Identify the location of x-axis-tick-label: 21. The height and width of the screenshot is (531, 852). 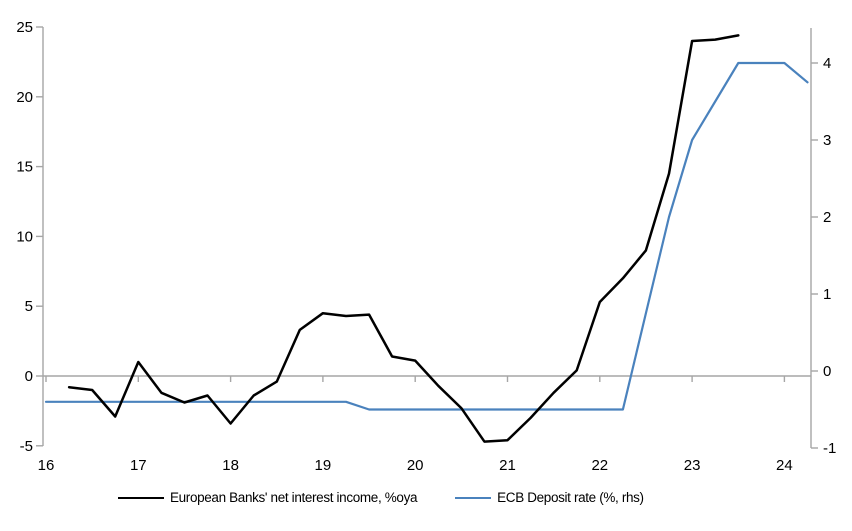
(507, 465).